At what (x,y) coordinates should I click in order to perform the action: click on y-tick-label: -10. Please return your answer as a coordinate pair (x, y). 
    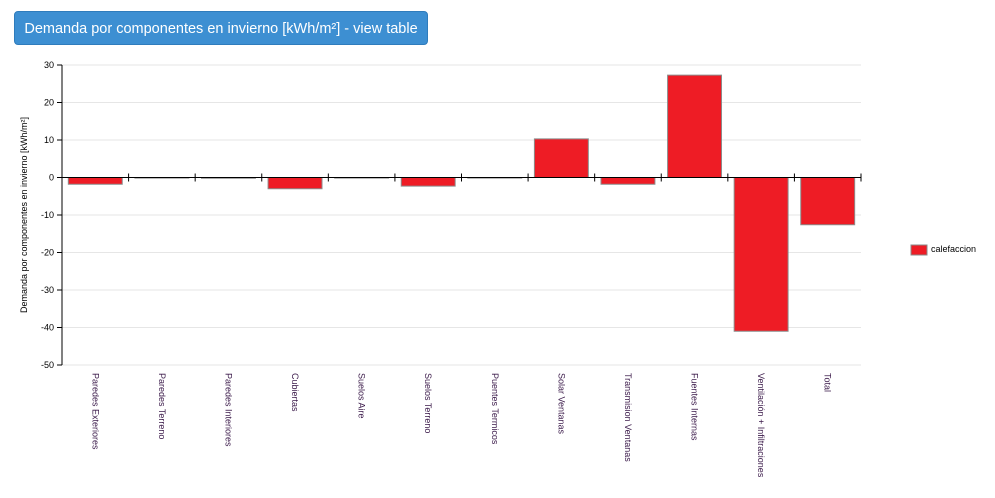
    Looking at the image, I should click on (47, 215).